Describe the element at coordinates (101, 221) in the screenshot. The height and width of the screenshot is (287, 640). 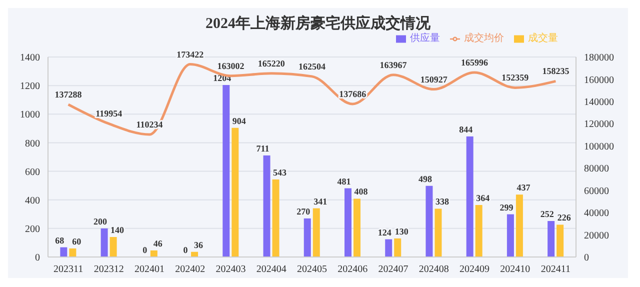
I see `data-label: 200` at that location.